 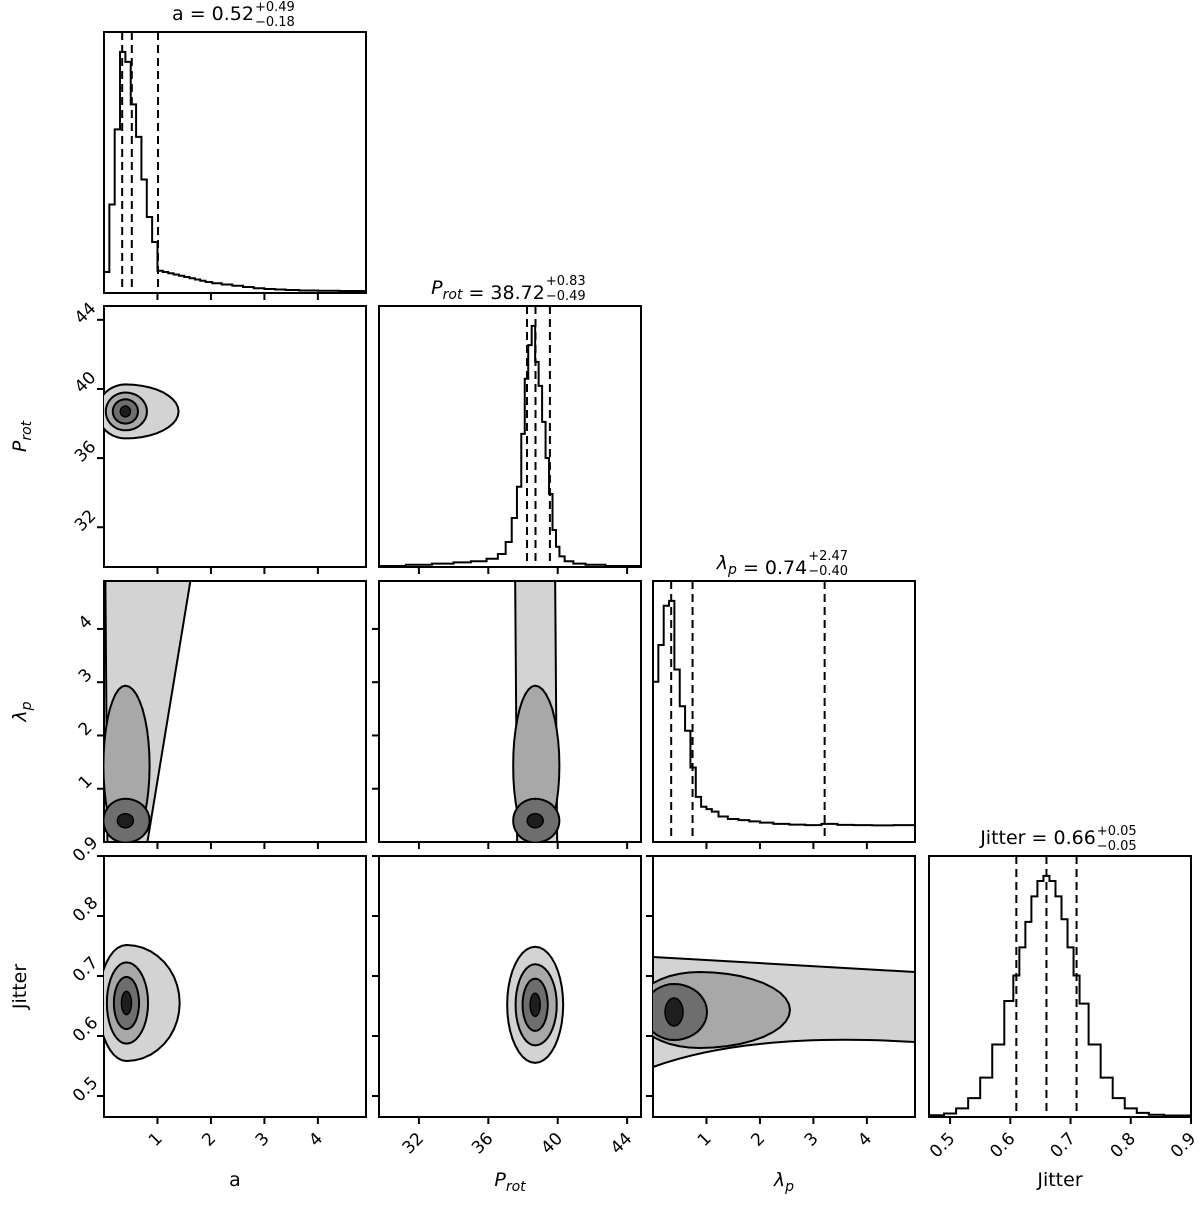 What do you see at coordinates (1117, 831) in the screenshot?
I see `title-plus: +0.05` at bounding box center [1117, 831].